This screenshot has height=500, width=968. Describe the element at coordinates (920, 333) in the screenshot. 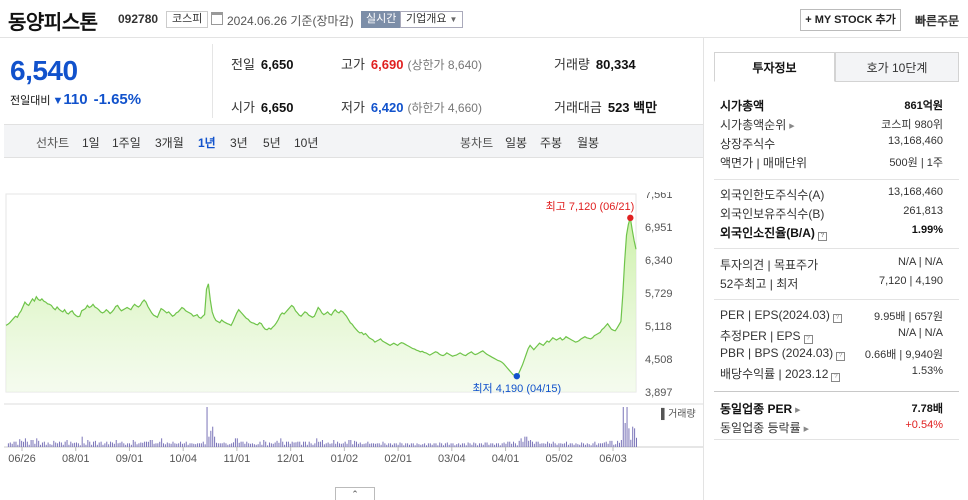

I see `est-per-value: N/A | N/A` at that location.